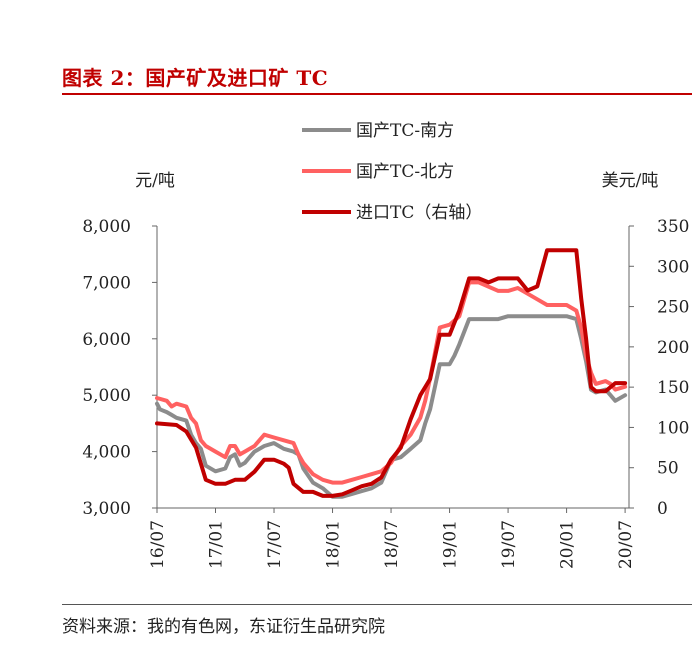  What do you see at coordinates (673, 428) in the screenshot?
I see `right-tick-label: 100` at bounding box center [673, 428].